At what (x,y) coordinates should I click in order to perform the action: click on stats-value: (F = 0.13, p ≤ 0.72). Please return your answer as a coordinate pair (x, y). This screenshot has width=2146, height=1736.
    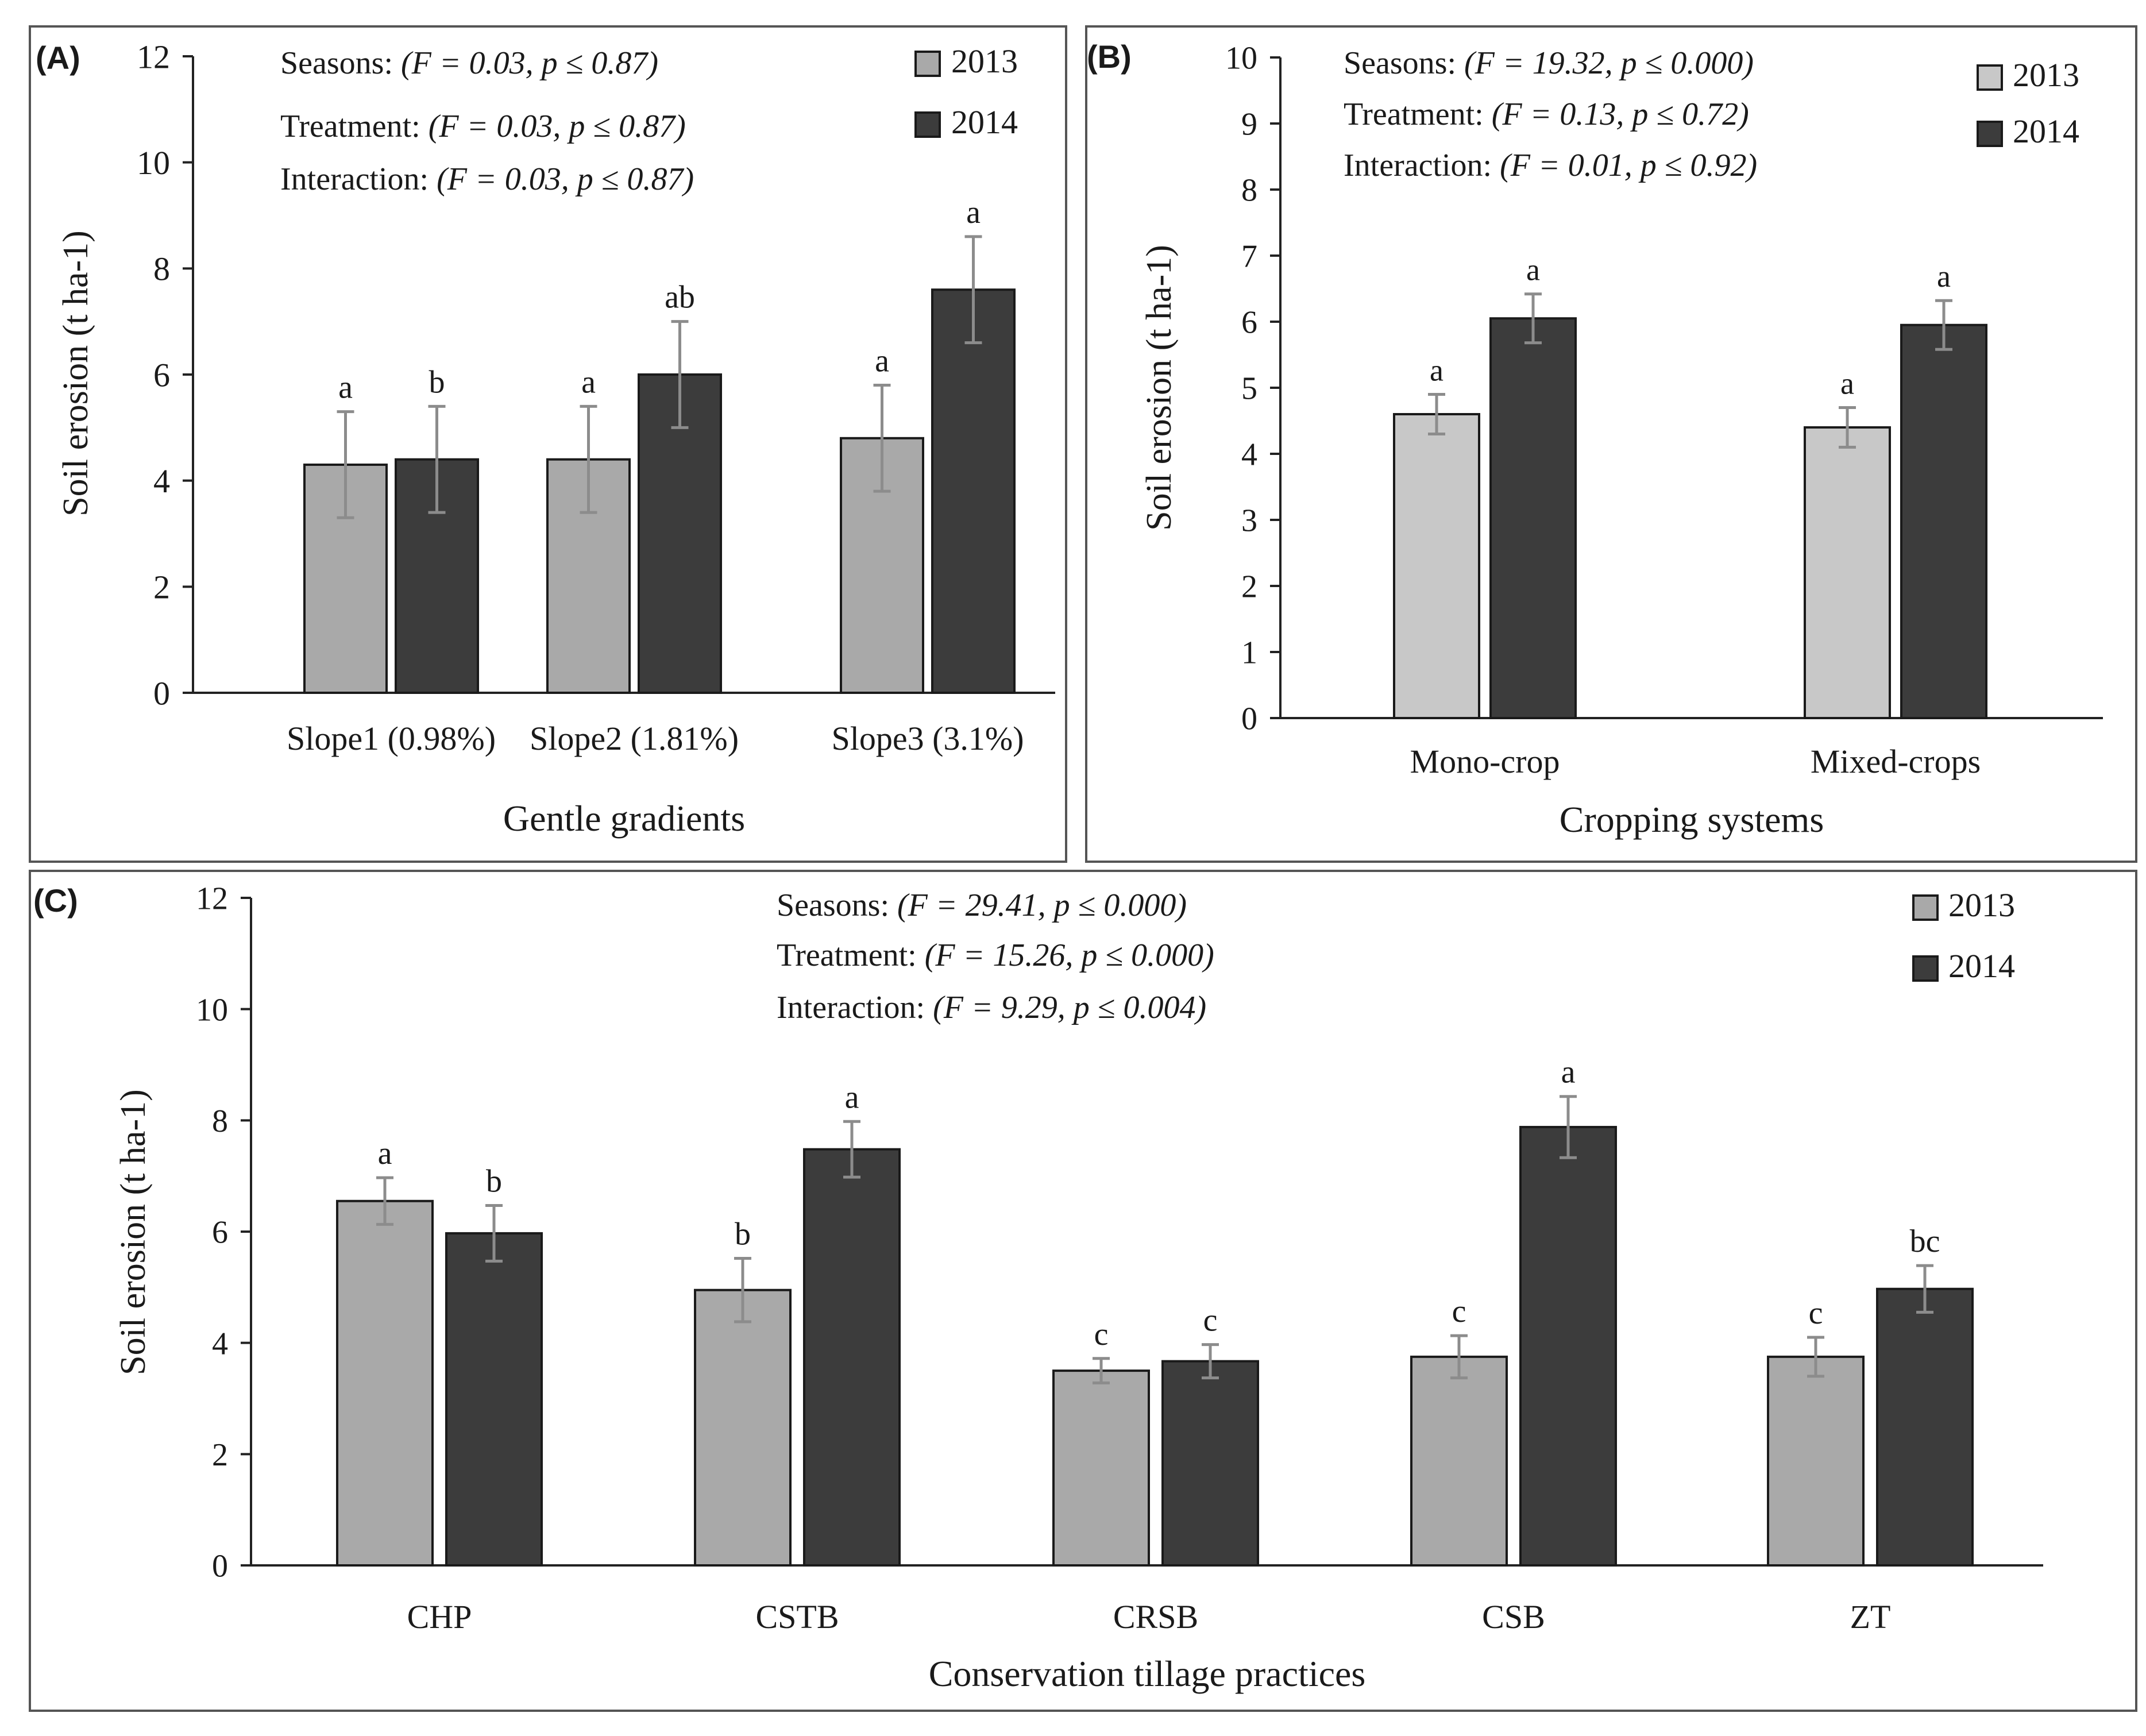
    Looking at the image, I should click on (1621, 114).